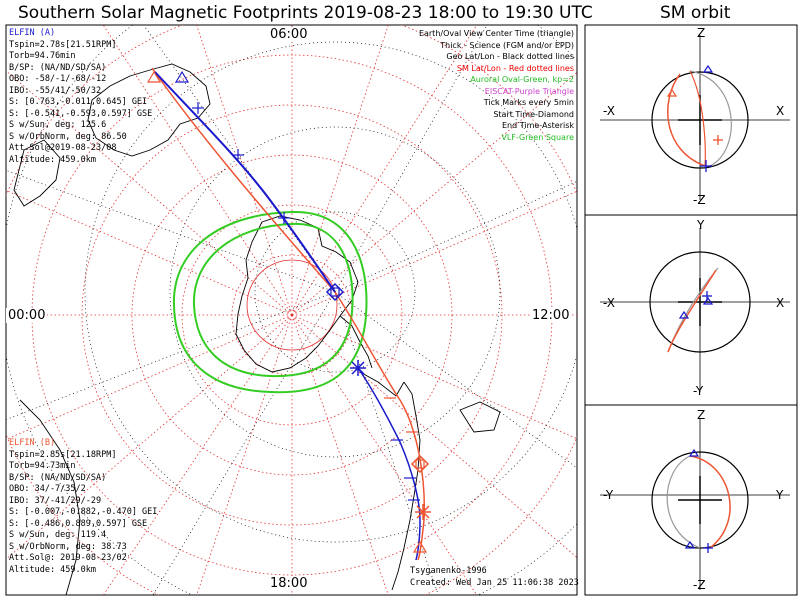  What do you see at coordinates (335, 292) in the screenshot?
I see `elfin-a-start-diamond` at bounding box center [335, 292].